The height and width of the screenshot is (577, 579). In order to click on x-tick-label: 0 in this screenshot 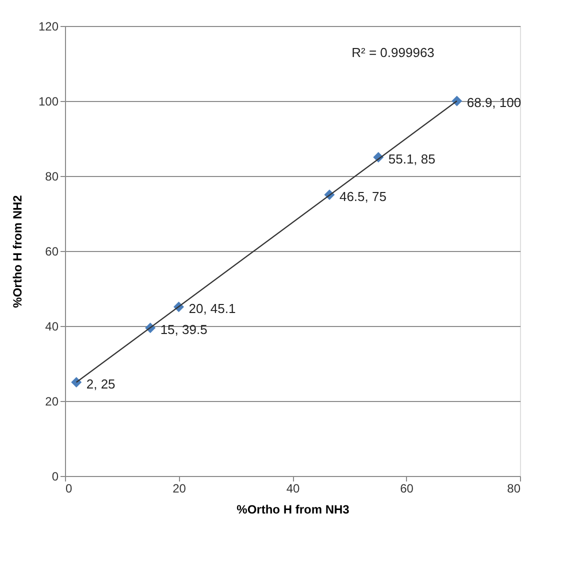, I will do `click(69, 489)`.